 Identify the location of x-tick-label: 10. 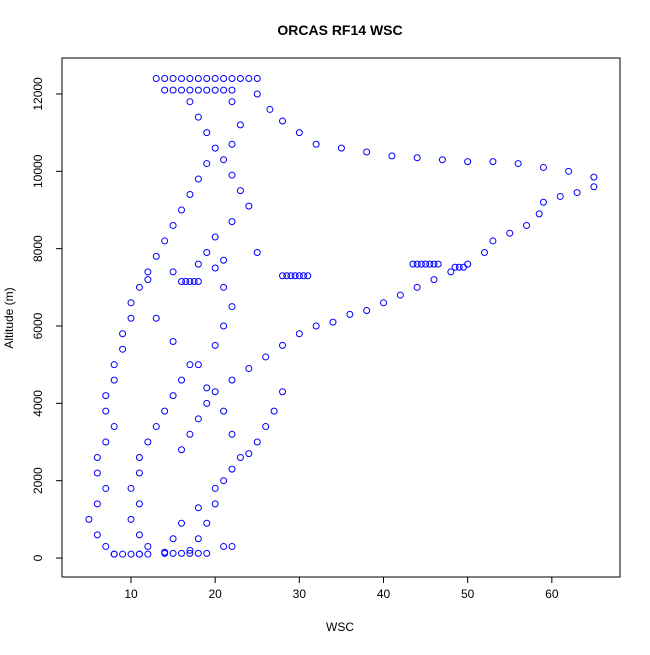
(131, 594).